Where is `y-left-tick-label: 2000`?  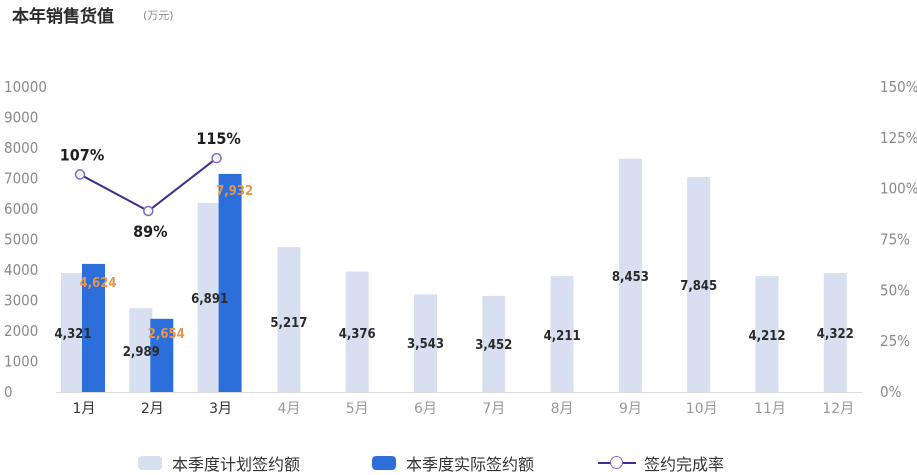 y-left-tick-label: 2000 is located at coordinates (21, 331).